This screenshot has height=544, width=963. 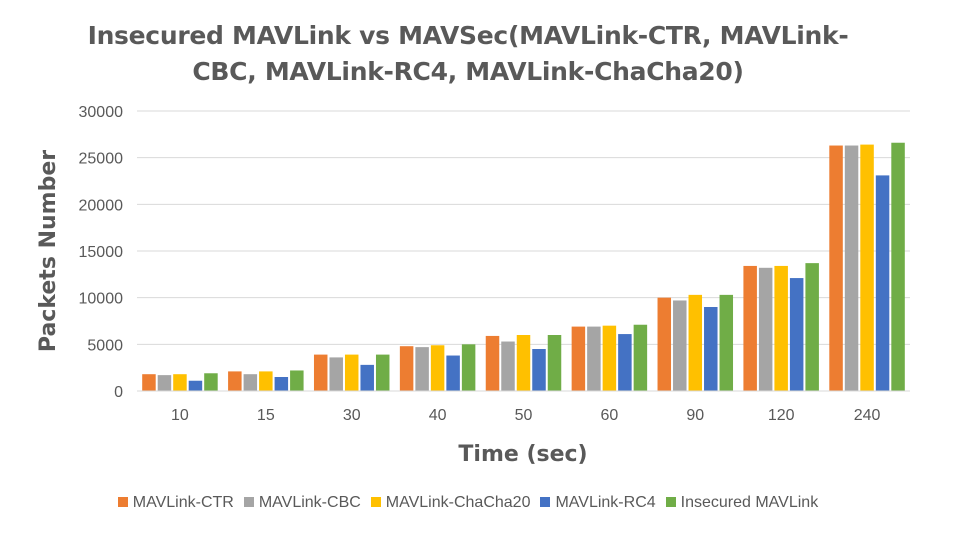 I want to click on x-tick-label: 10, so click(x=180, y=415).